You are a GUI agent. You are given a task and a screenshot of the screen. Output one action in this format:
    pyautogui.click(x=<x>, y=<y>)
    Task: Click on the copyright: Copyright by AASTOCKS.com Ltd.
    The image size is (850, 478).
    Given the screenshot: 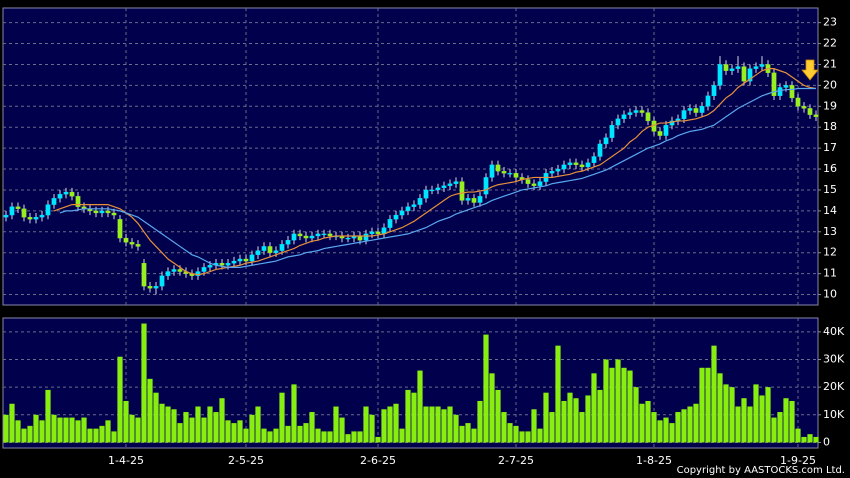 What is the action you would take?
    pyautogui.click(x=761, y=470)
    